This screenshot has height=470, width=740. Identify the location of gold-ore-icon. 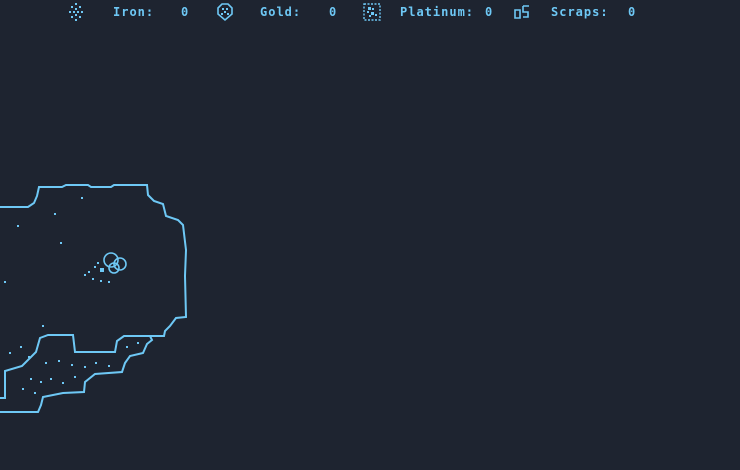
(225, 12).